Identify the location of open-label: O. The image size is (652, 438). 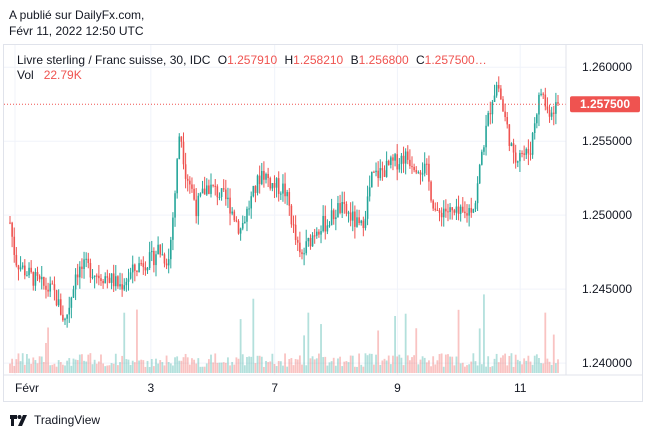
(222, 60).